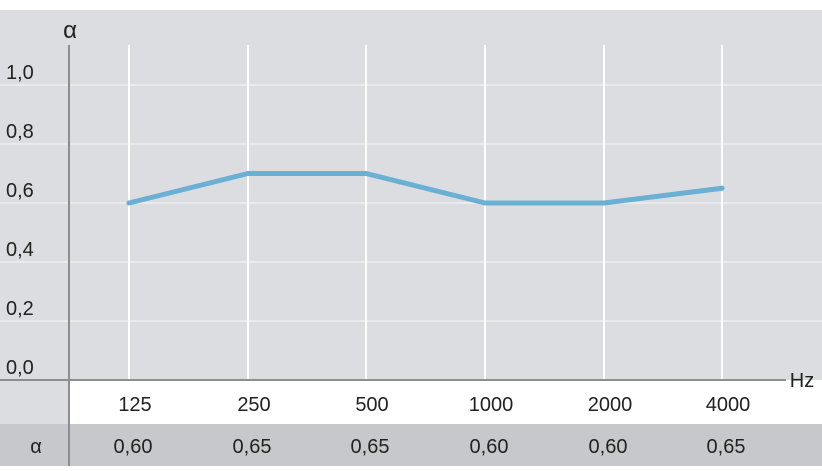  What do you see at coordinates (610, 405) in the screenshot?
I see `x-tick-label: 2000` at bounding box center [610, 405].